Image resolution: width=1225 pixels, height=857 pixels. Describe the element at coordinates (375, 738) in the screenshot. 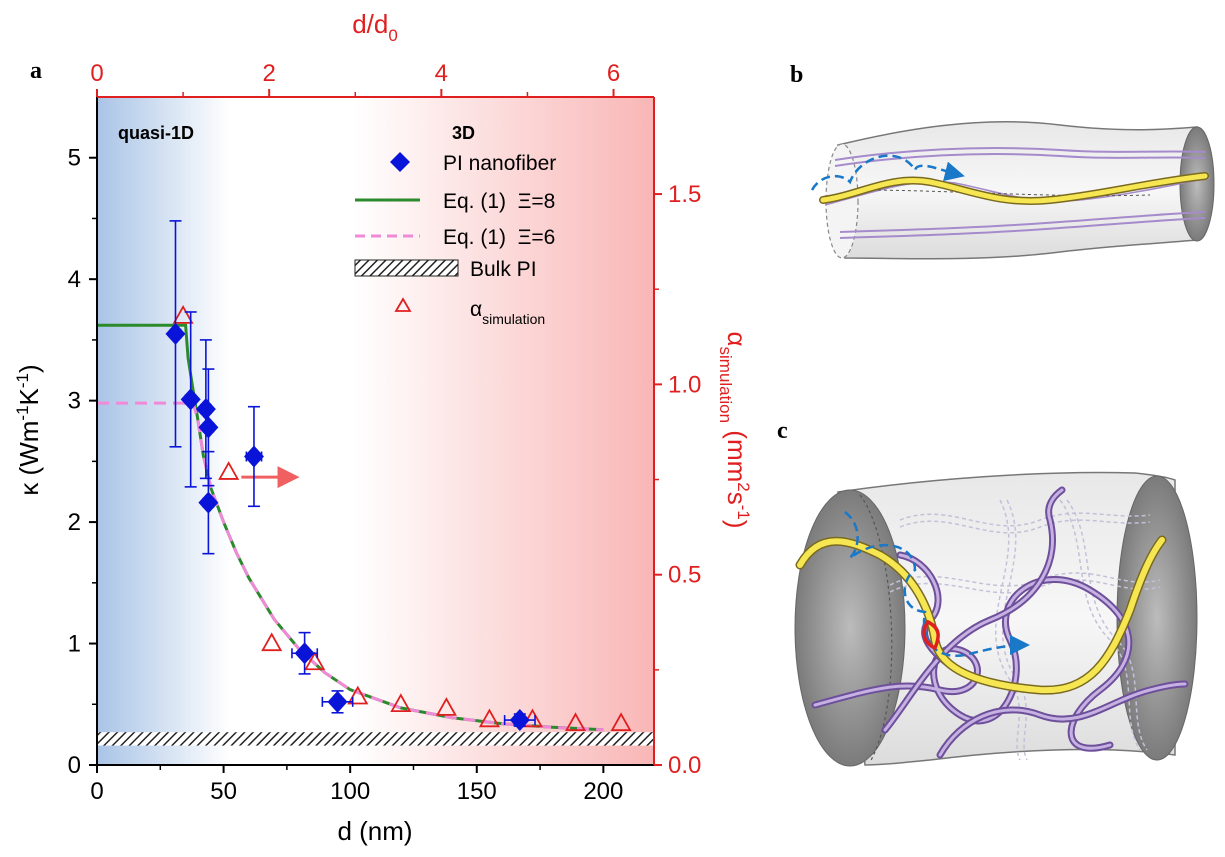

I see `bulk-pi-band` at that location.